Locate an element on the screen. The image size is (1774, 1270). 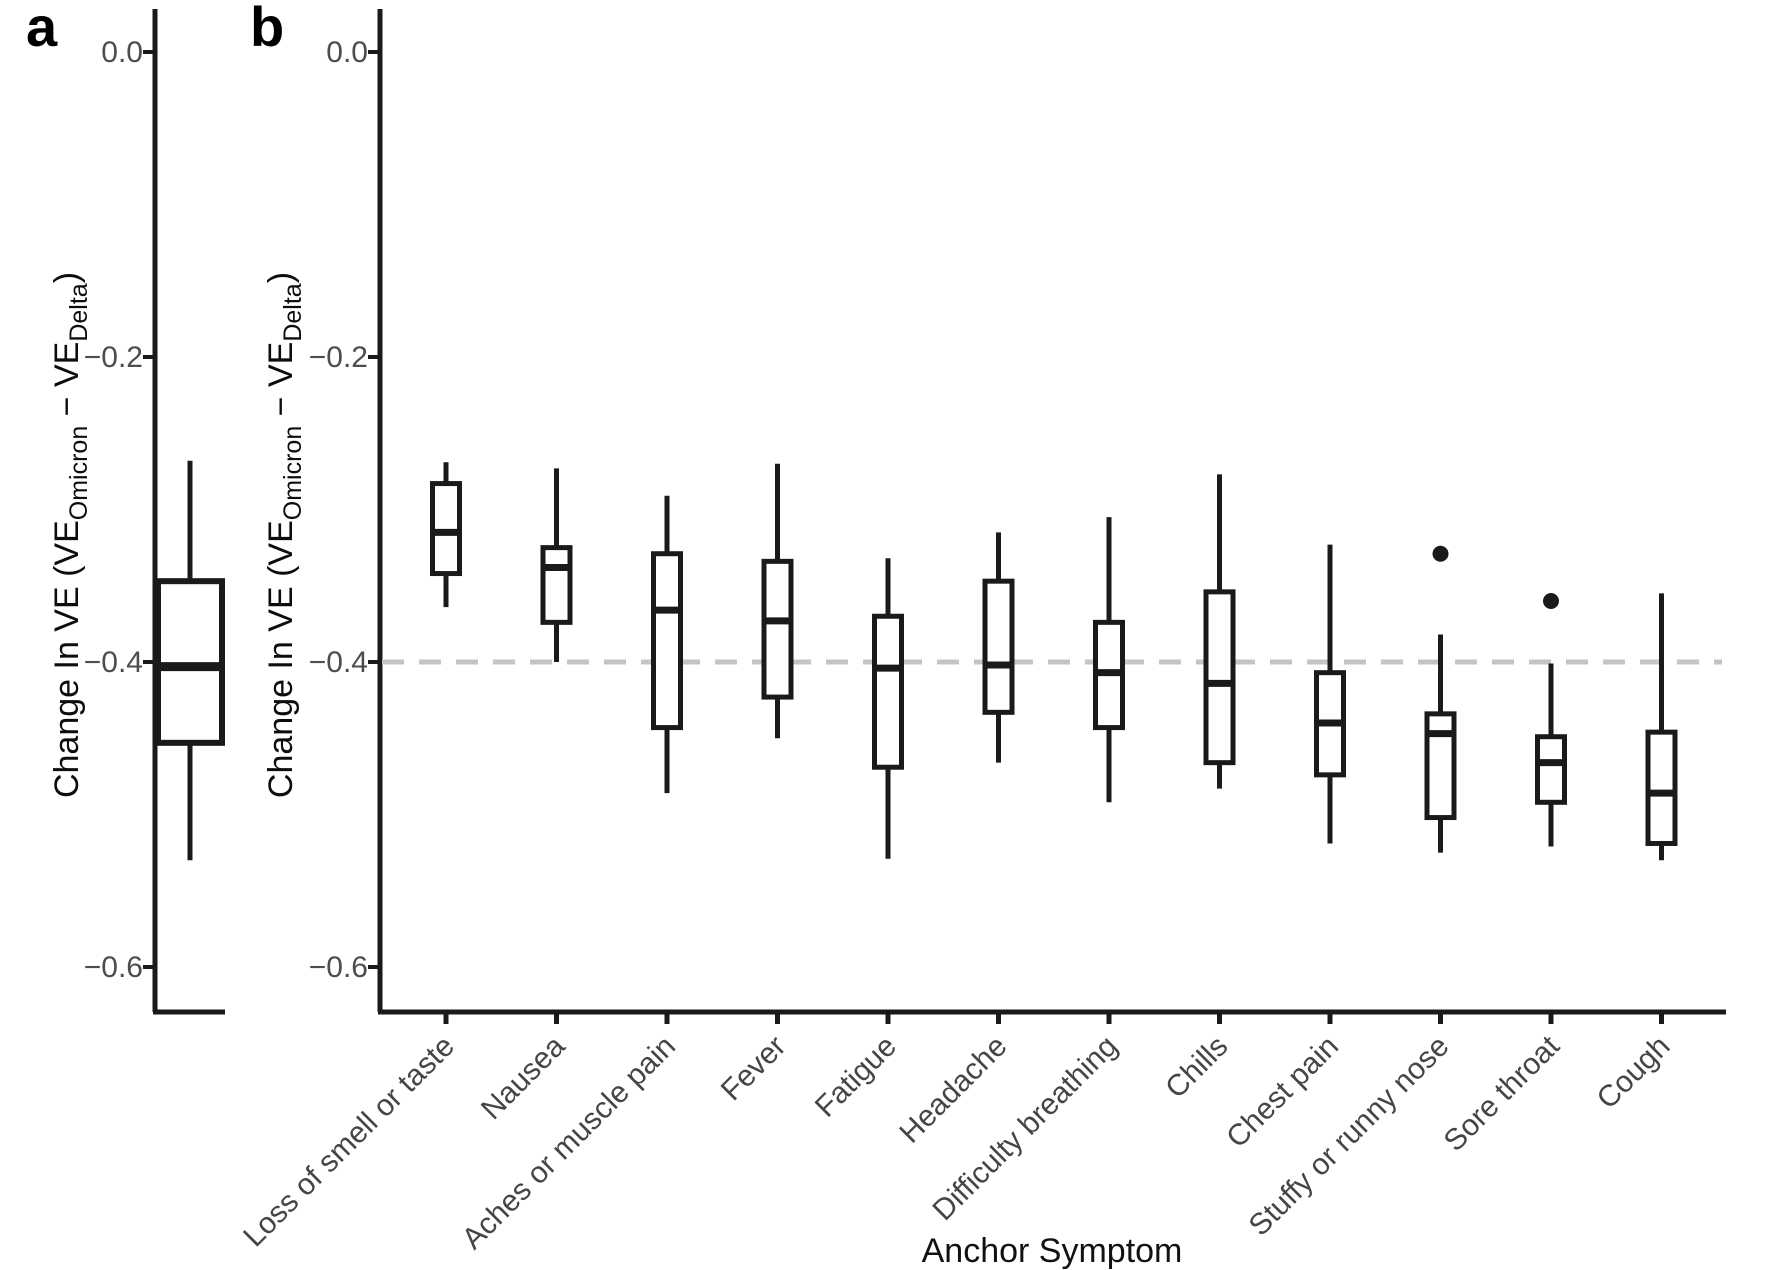
boxplot-difficulty-breathing: Difficulty breathing is located at coordinates (1025, 872).